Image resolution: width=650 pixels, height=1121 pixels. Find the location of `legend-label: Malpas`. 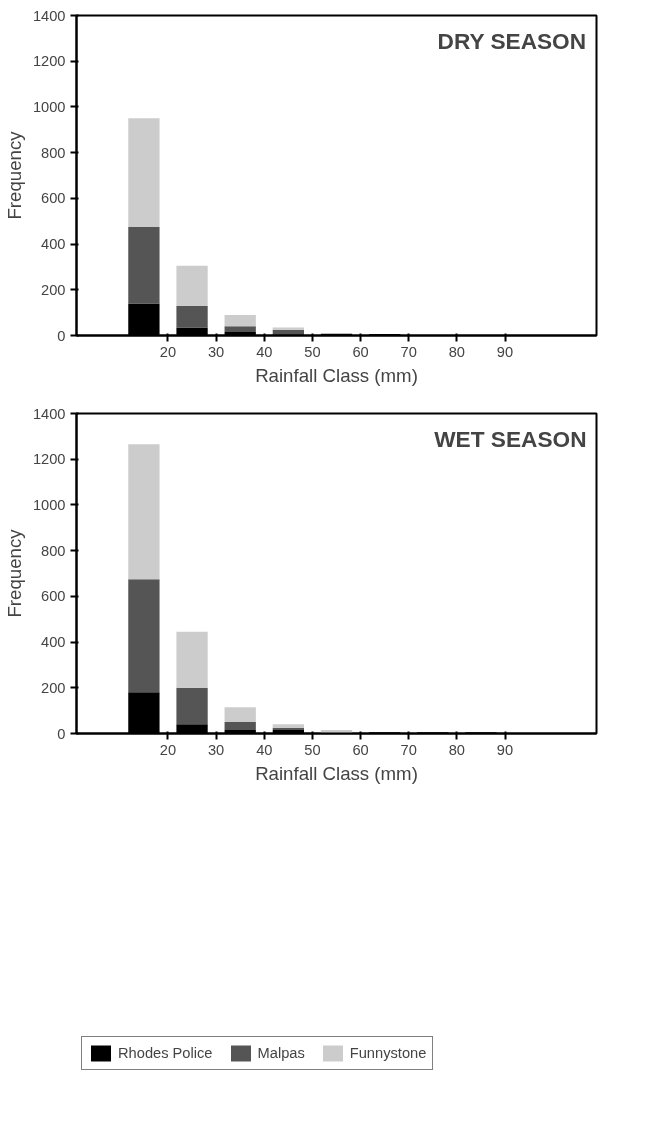

legend-label: Malpas is located at coordinates (281, 1053).